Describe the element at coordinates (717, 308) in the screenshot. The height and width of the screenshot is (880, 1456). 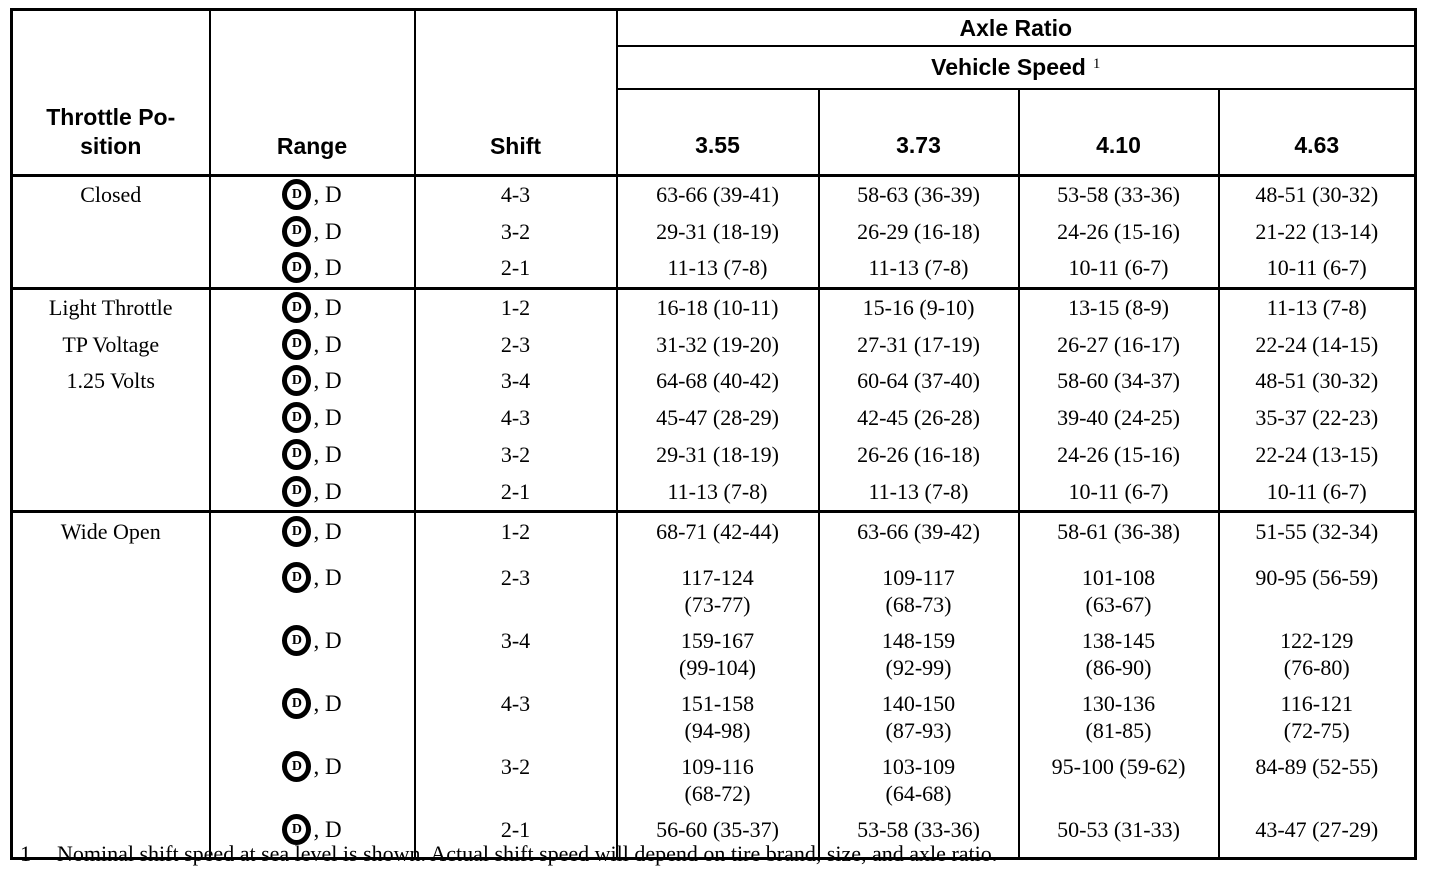
I see `vehicle-speed-value: 16-18 (10-11)` at that location.